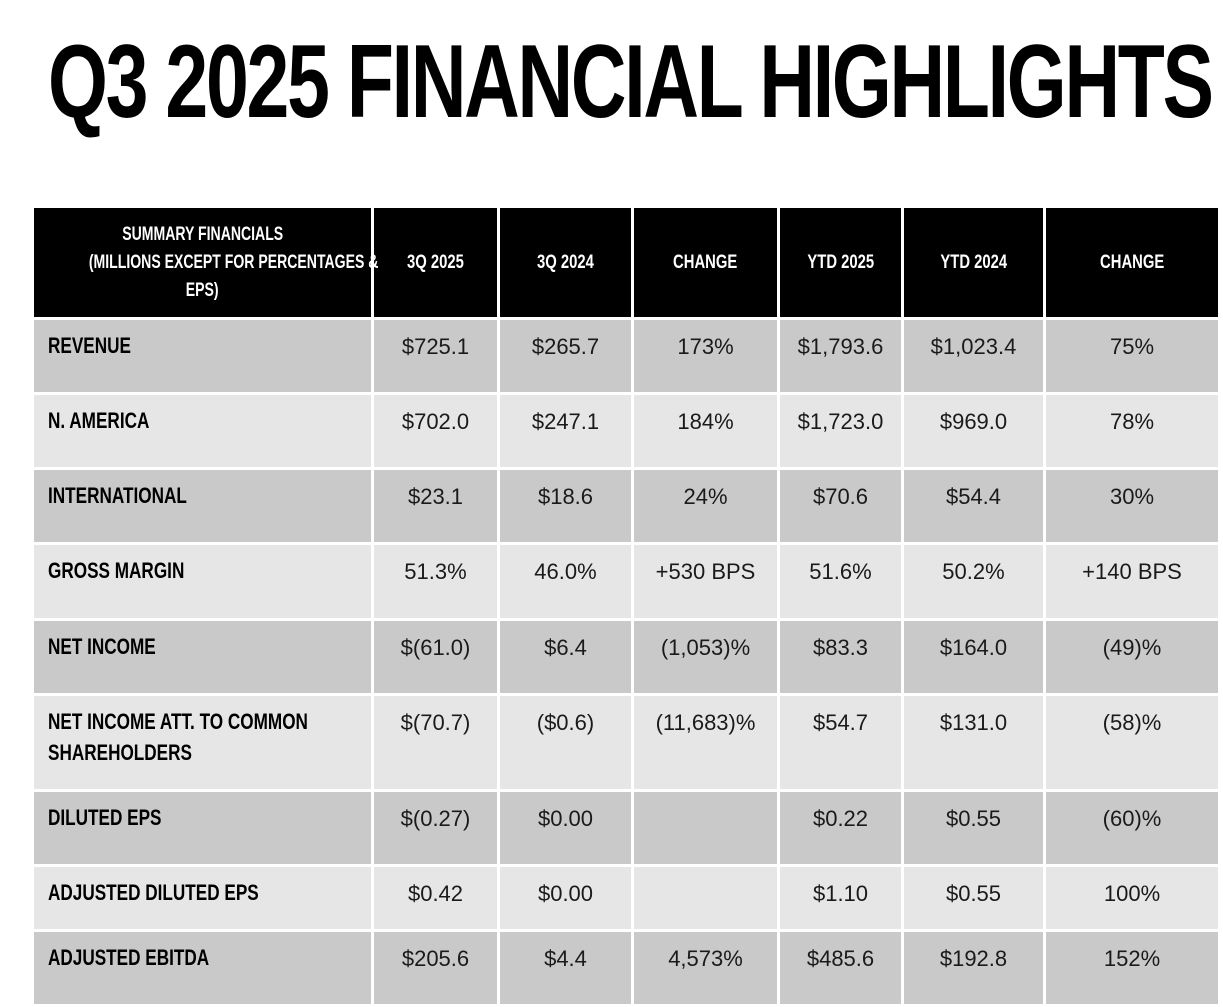 Image resolution: width=1223 pixels, height=1007 pixels. I want to click on table-cell: 4,573%, so click(705, 968).